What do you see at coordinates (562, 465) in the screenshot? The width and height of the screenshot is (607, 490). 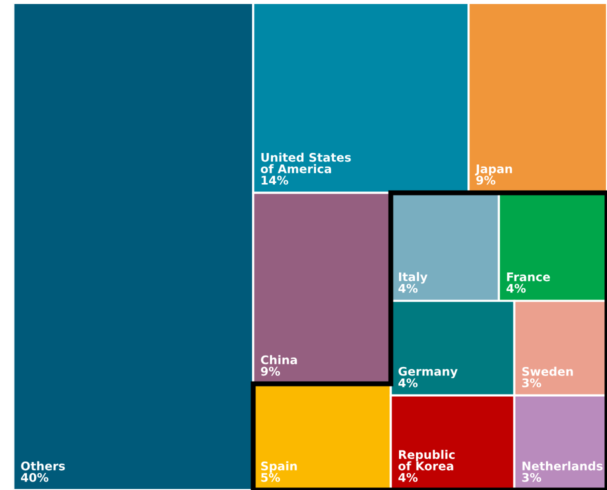 I see `category-label: Netherlands` at bounding box center [562, 465].